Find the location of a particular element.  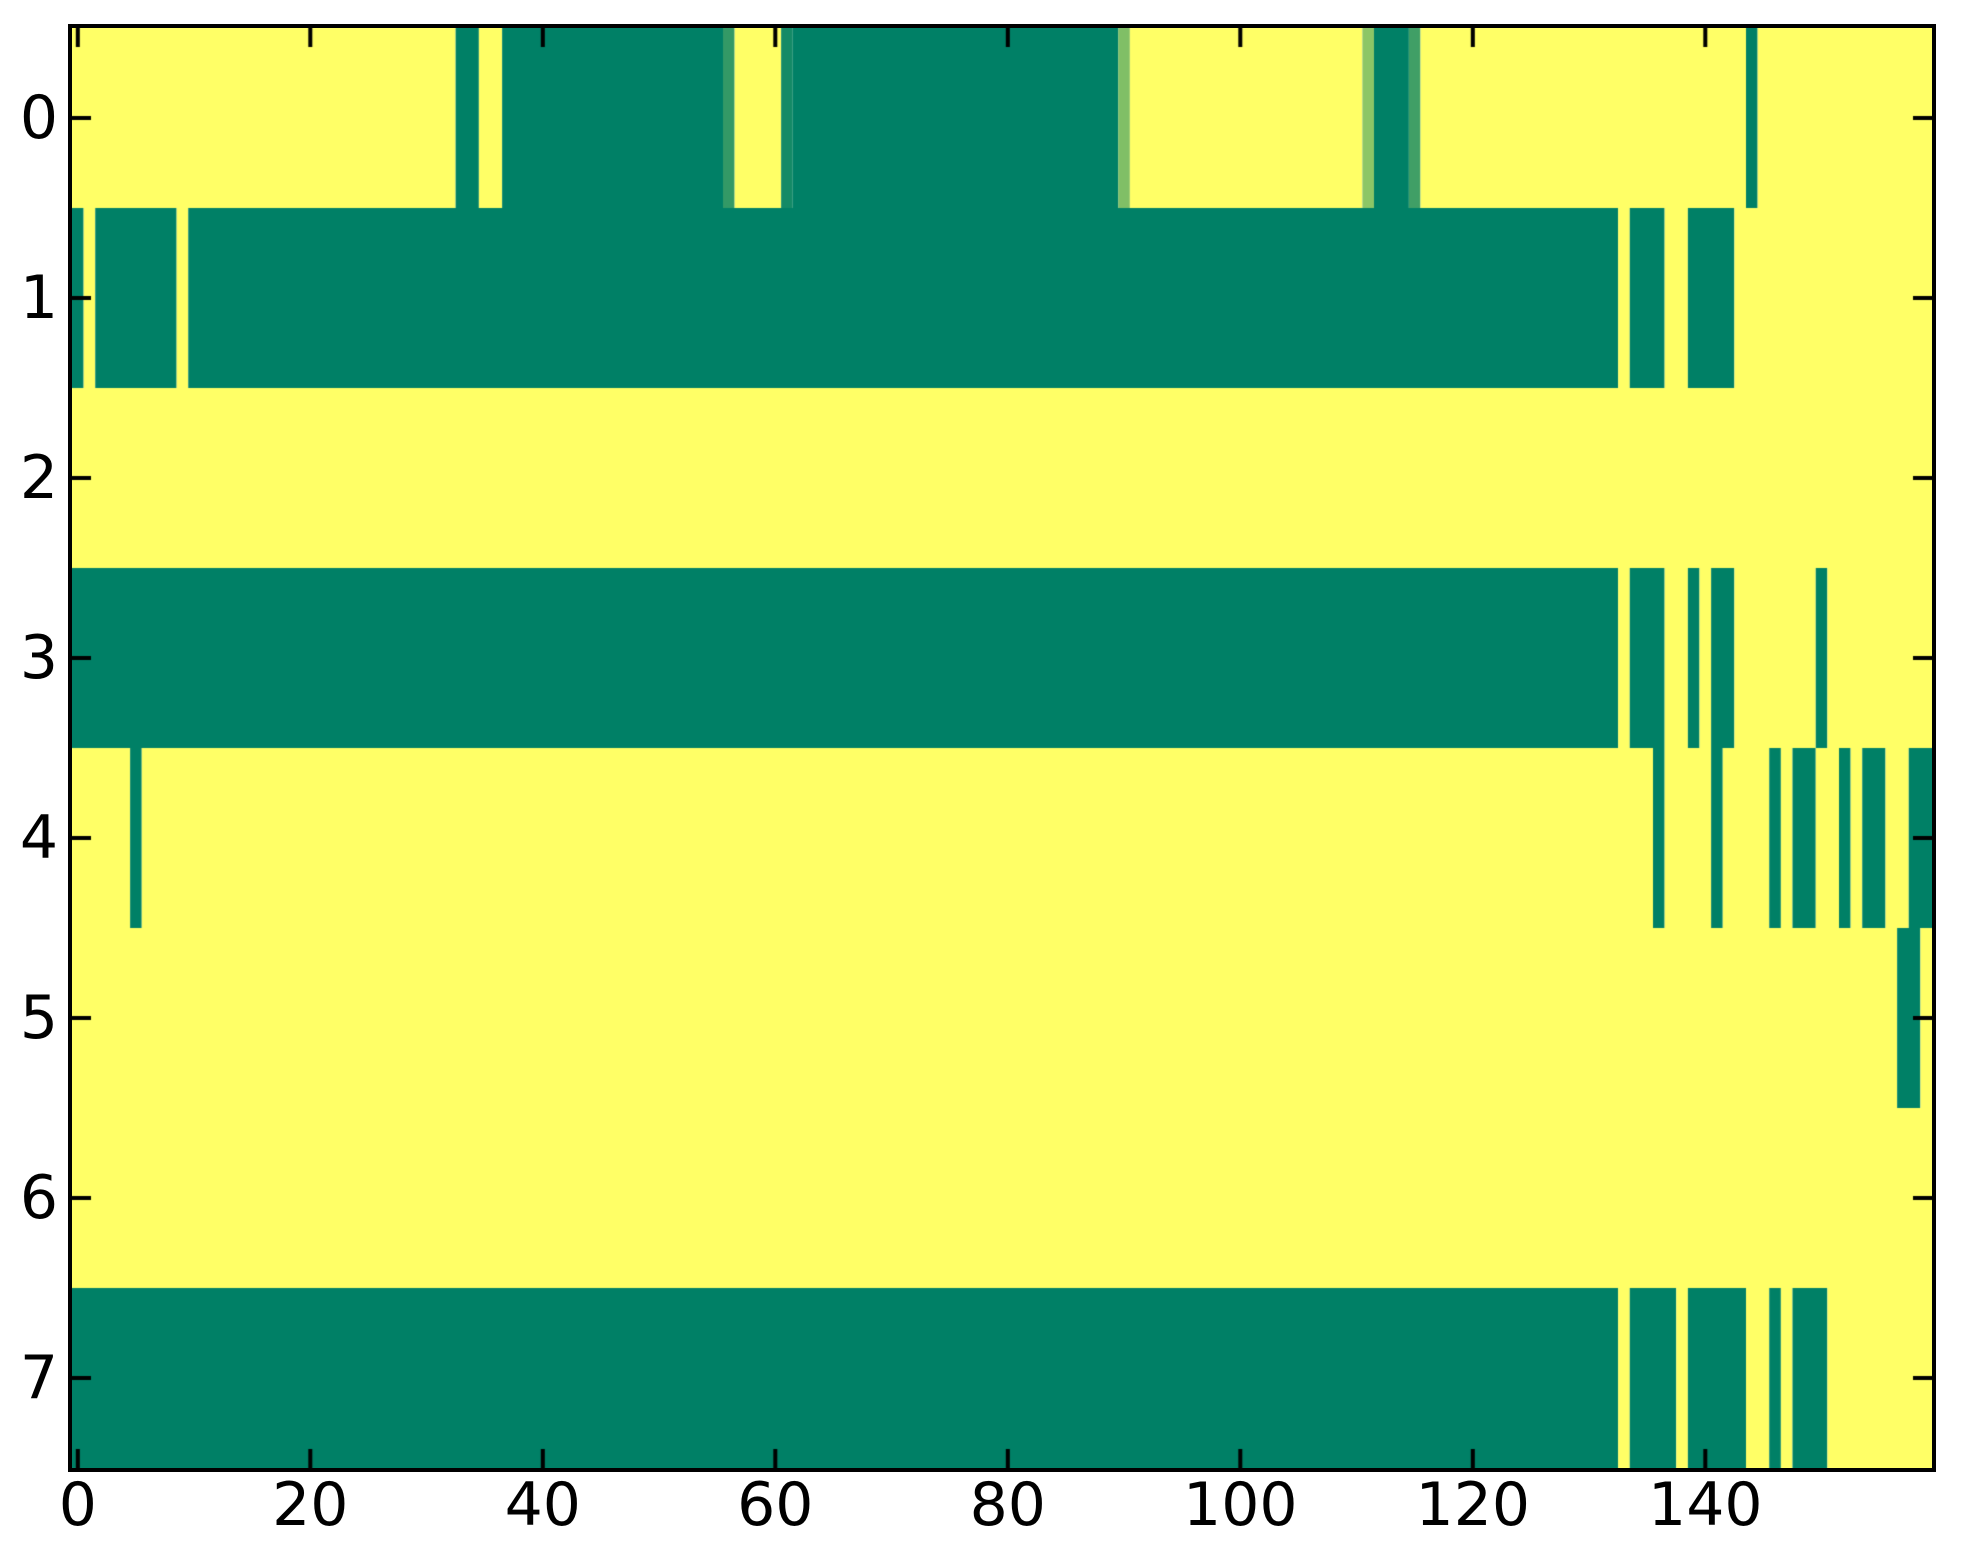

x-tick-label-140: 140 is located at coordinates (1705, 1505).